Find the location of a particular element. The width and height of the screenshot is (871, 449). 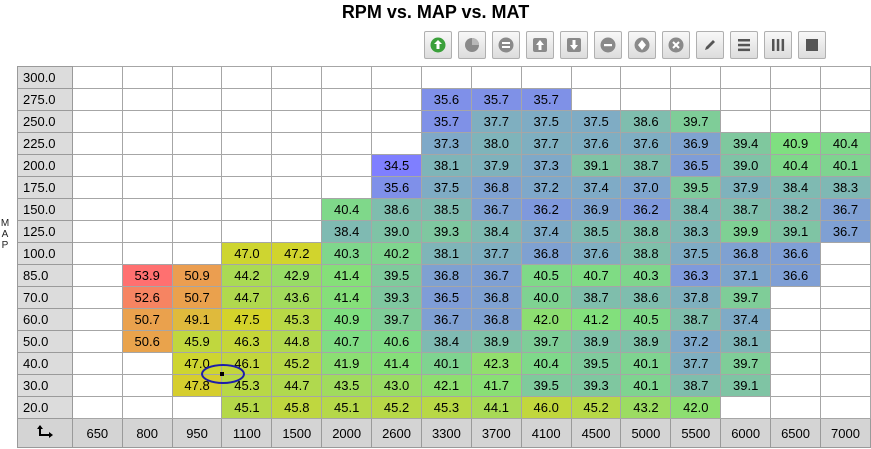

table-cell: 47.5 is located at coordinates (247, 319).